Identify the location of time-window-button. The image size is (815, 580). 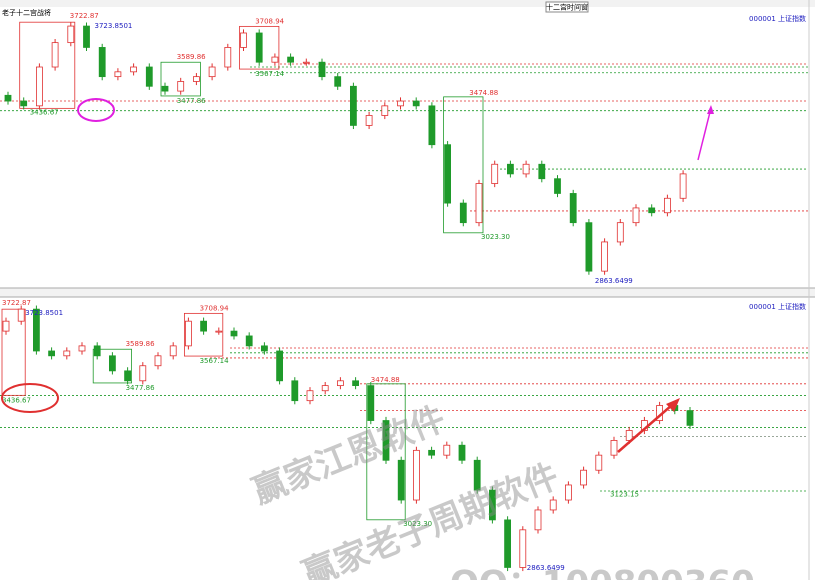
(567, 7).